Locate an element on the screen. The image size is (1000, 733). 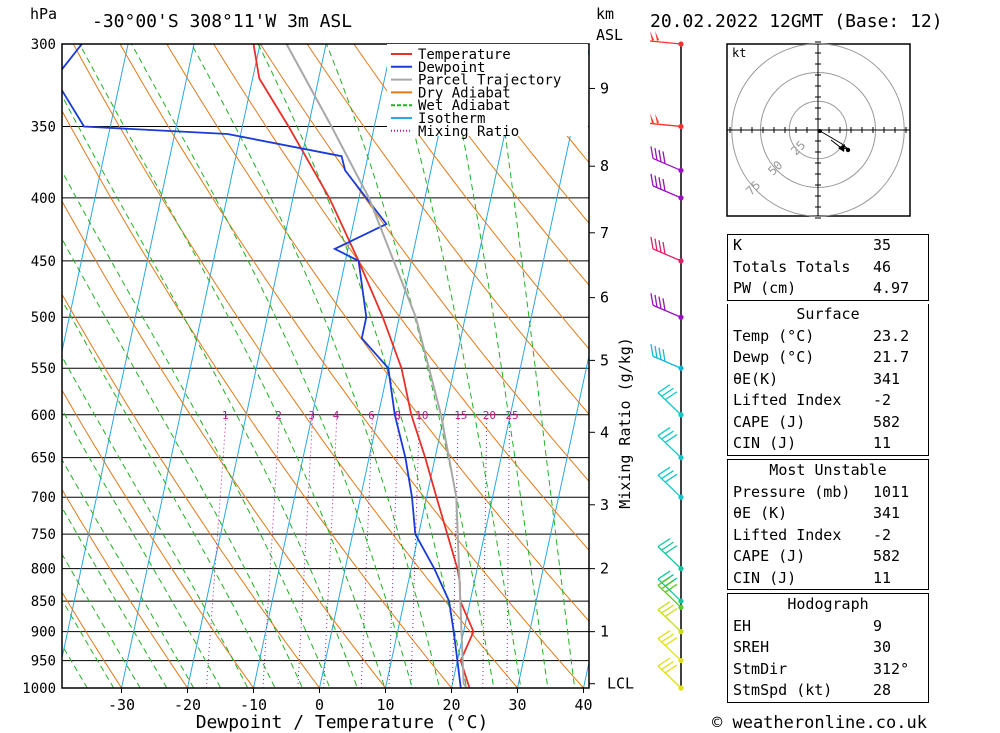
pressure-tick-label: 400 is located at coordinates (43, 199).